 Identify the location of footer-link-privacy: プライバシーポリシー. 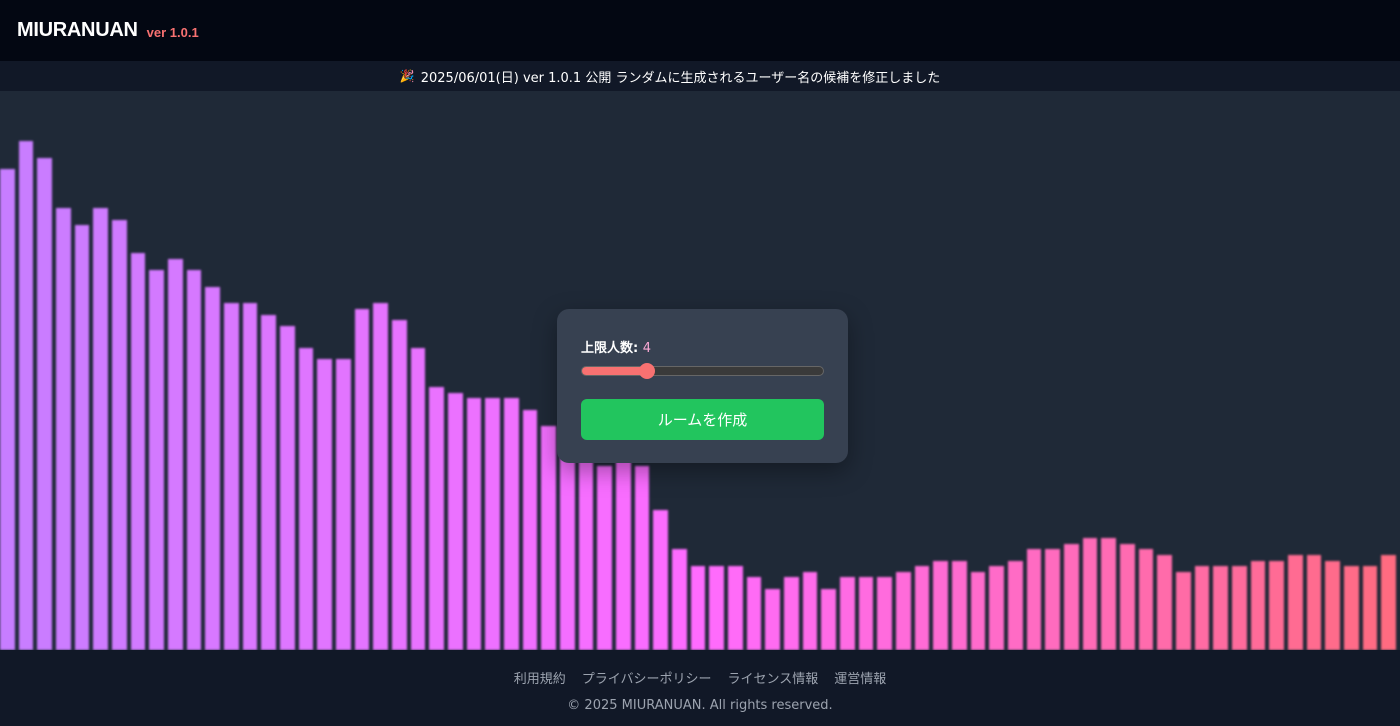
(646, 679).